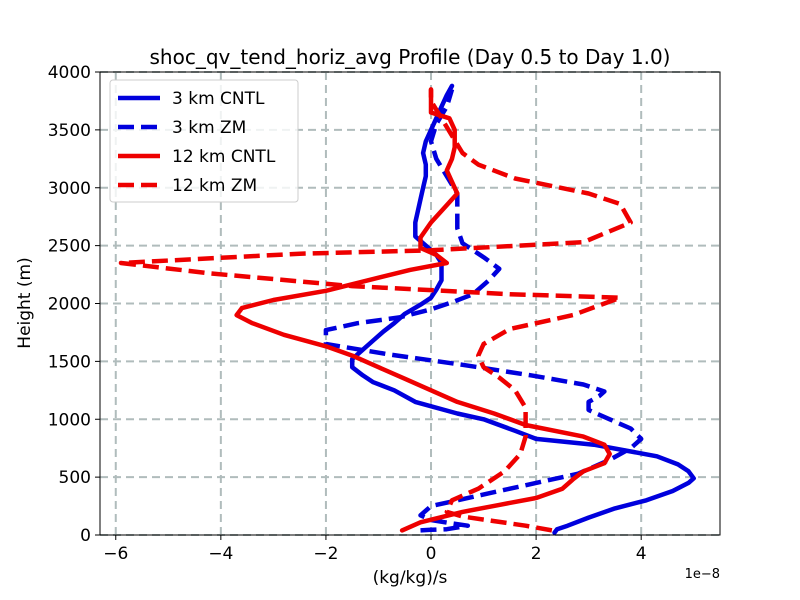 The height and width of the screenshot is (600, 800). I want to click on legend-box, so click(204, 141).